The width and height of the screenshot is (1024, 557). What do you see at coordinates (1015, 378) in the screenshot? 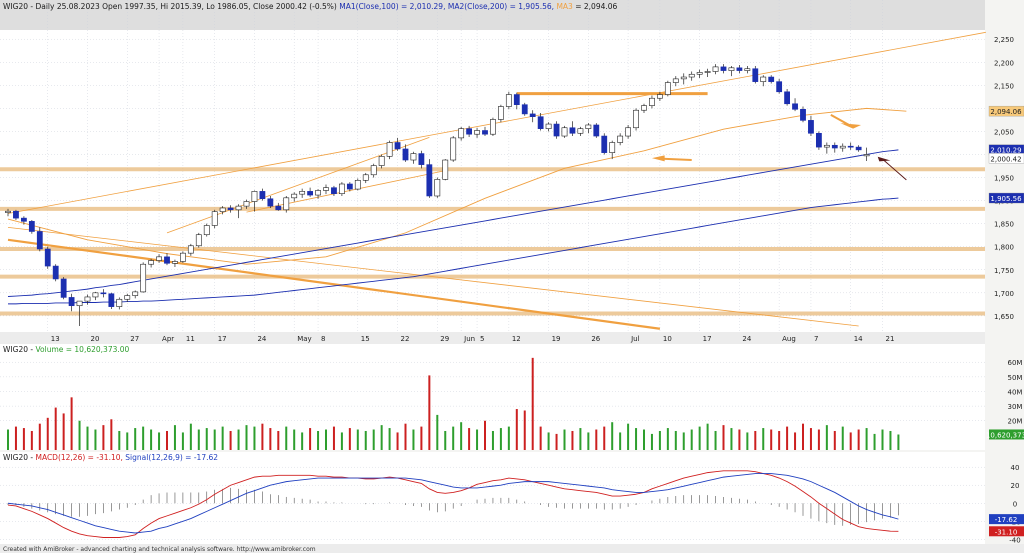
I see `volume-tick-label: 50M` at bounding box center [1015, 378].